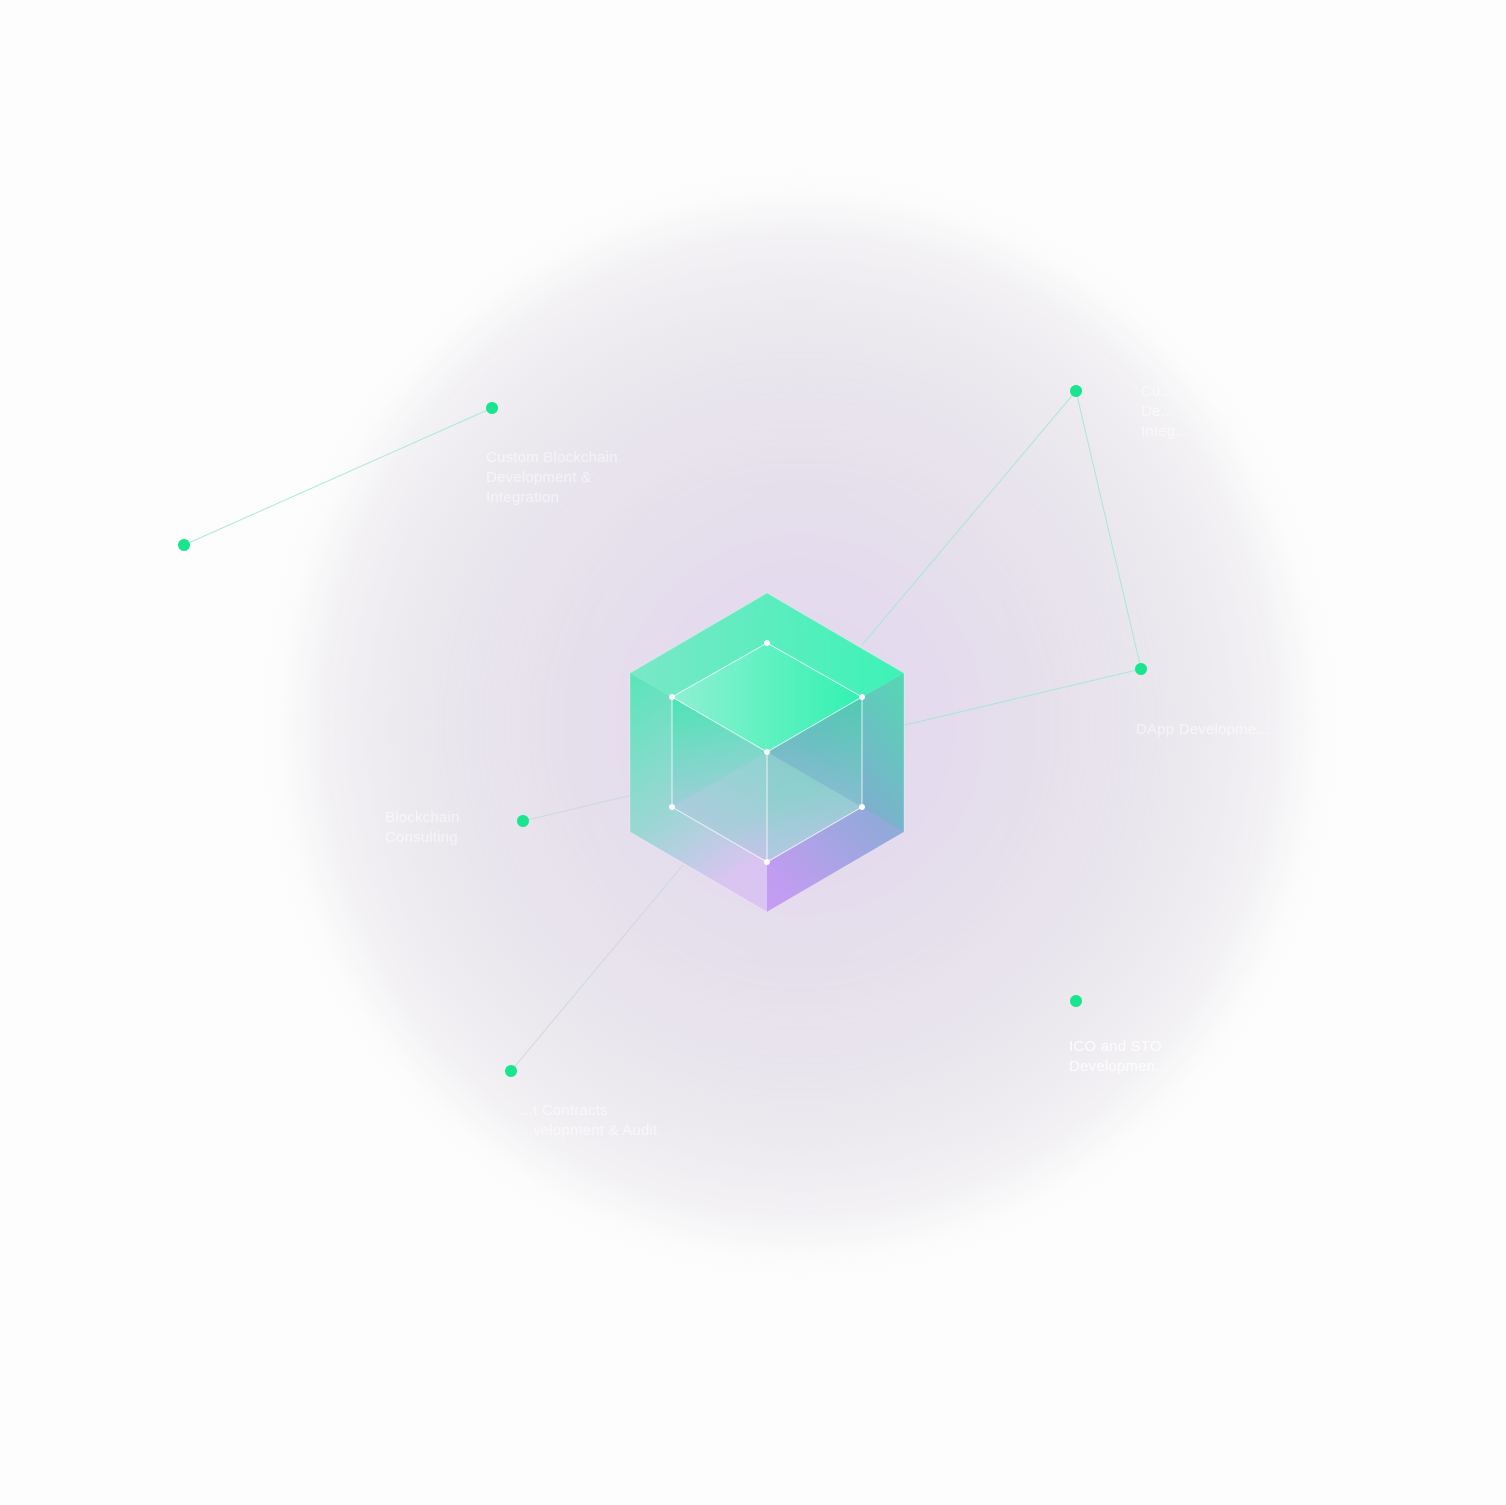 The image size is (1506, 1505). Describe the element at coordinates (184, 545) in the screenshot. I see `node-dot-left-endpoint` at that location.